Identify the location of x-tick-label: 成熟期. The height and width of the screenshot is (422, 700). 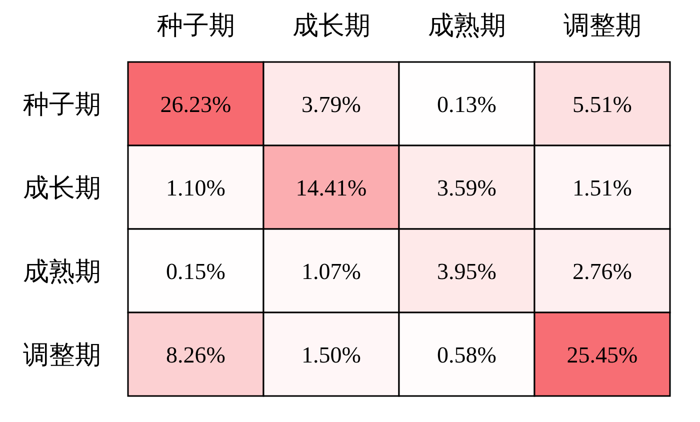
(467, 25).